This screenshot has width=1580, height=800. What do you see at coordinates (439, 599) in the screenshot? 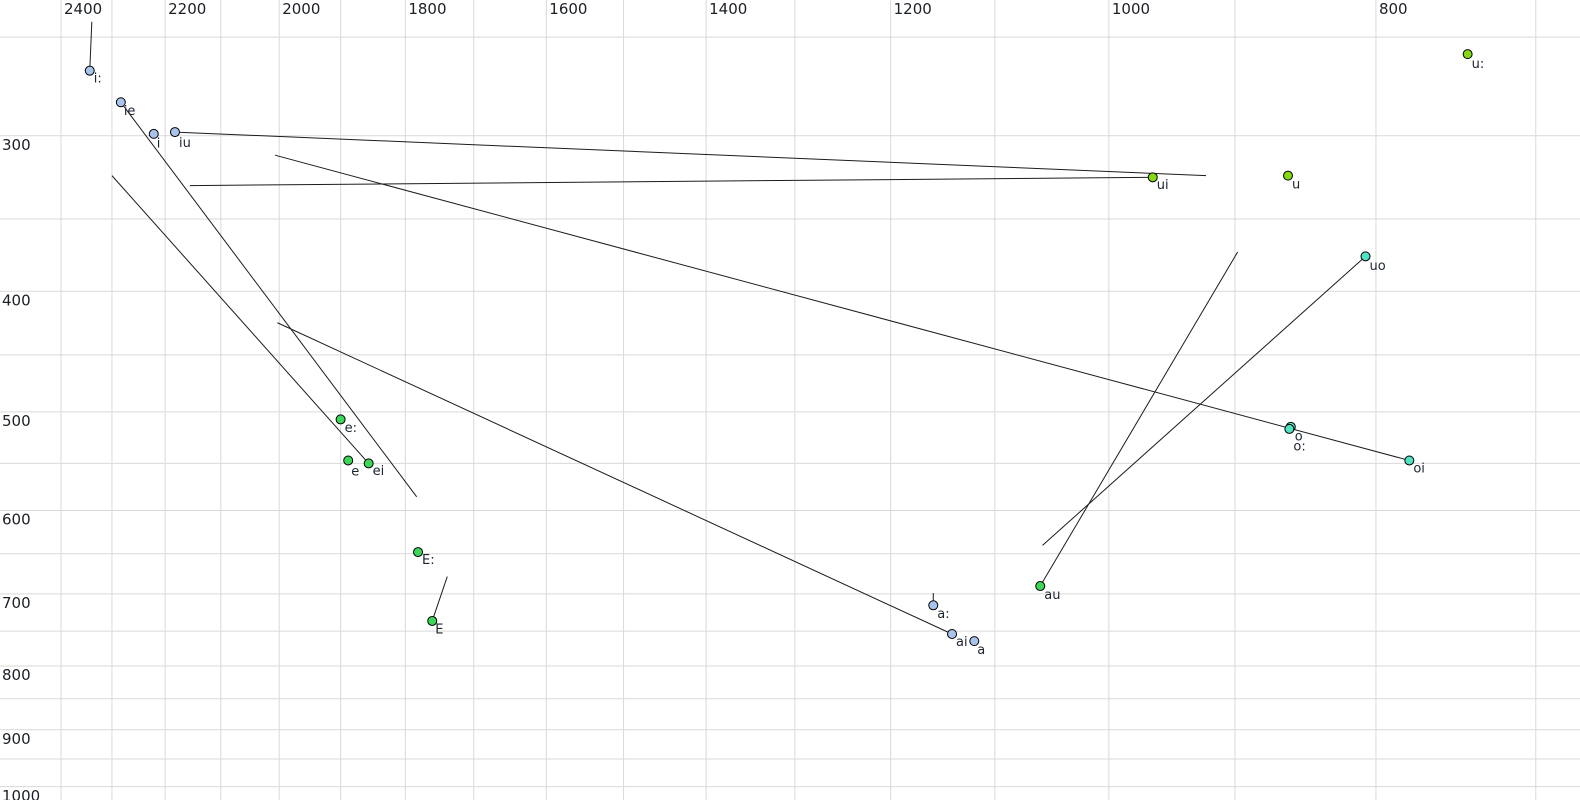
I see `trajectory-E-tail` at bounding box center [439, 599].